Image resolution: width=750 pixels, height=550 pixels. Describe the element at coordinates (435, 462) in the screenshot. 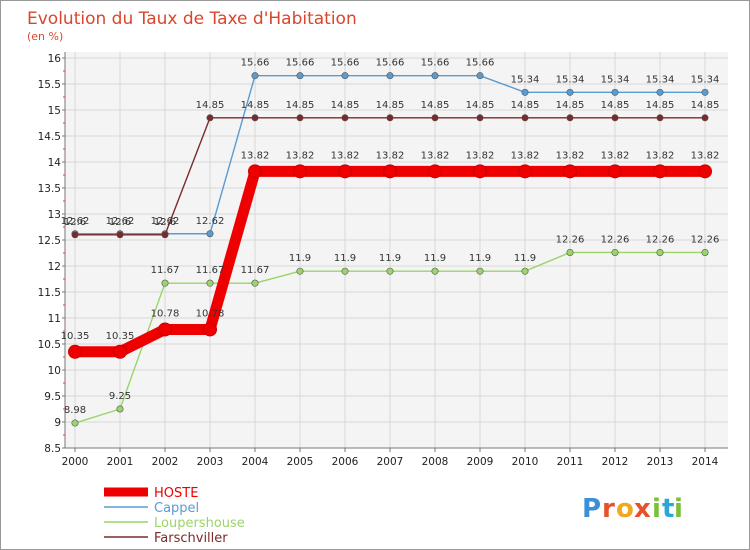

I see `x-tick-label: 2008` at that location.